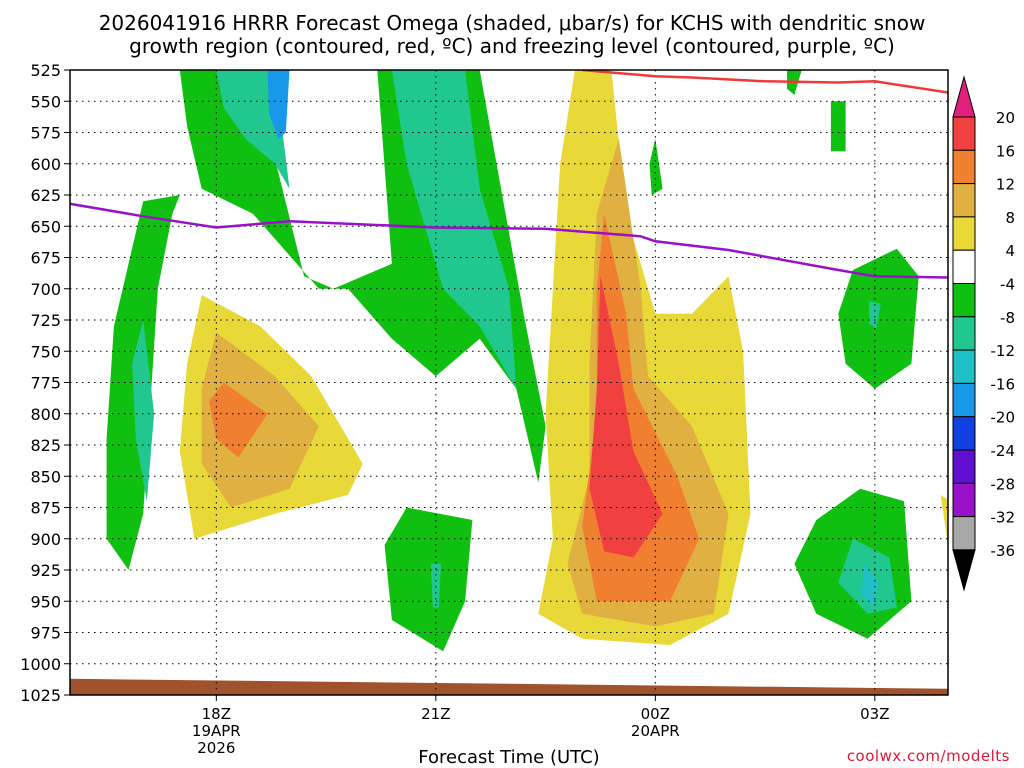  What do you see at coordinates (45, 226) in the screenshot?
I see `y-tick-label: 650` at bounding box center [45, 226].